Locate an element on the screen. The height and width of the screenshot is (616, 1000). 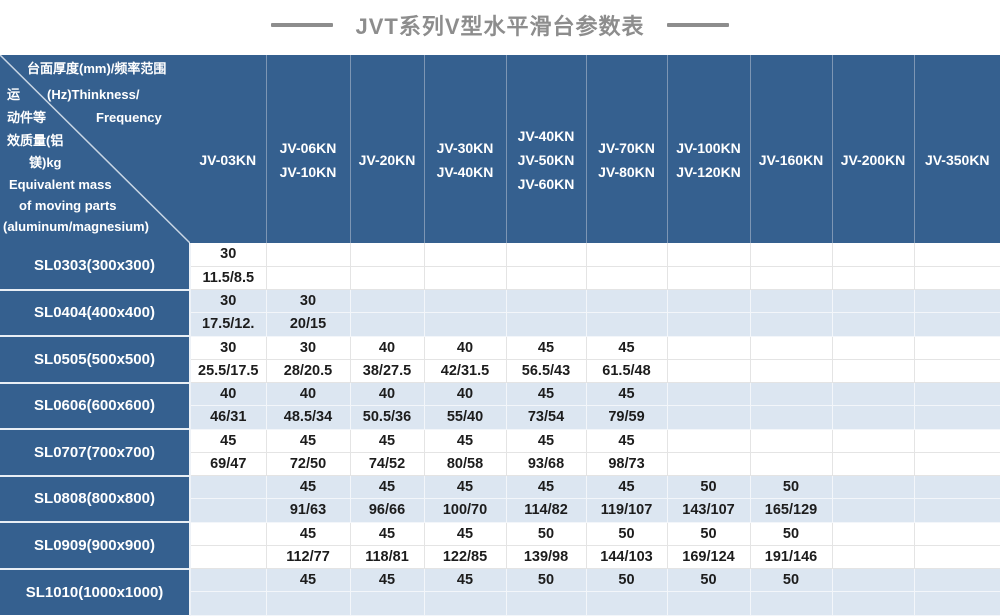
frequency-cell: 11.5/8.5 is located at coordinates (228, 277).